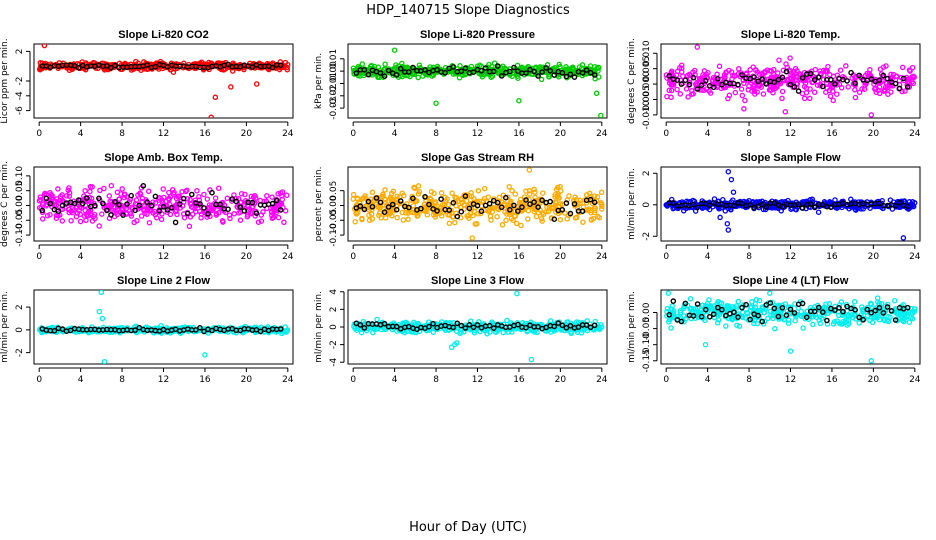 This screenshot has width=936, height=540. What do you see at coordinates (632, 81) in the screenshot?
I see `y-axis-label: degrees C per min.` at bounding box center [632, 81].